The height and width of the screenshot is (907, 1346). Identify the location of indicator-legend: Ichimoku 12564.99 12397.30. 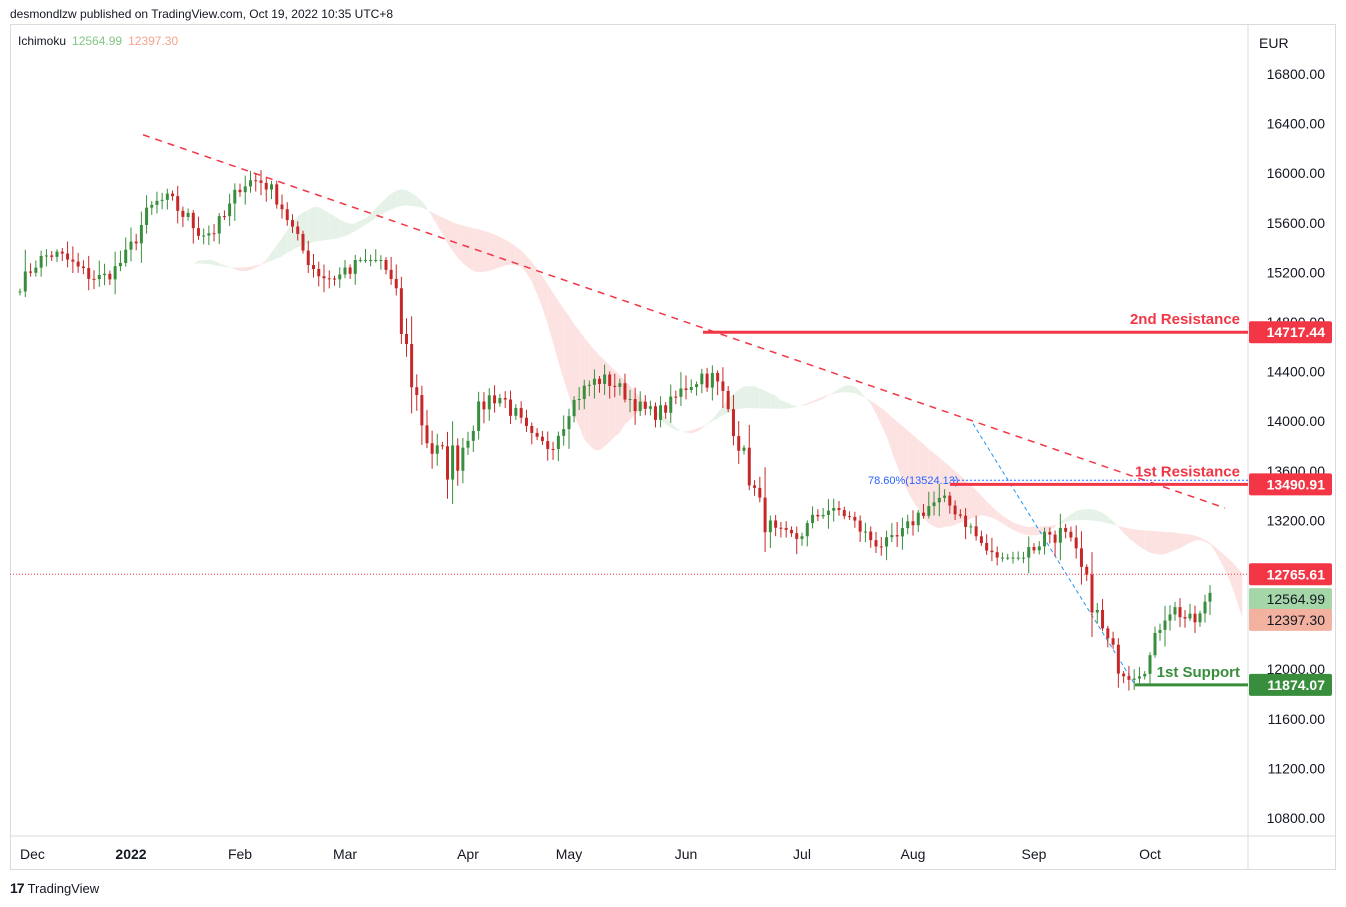
(98, 41).